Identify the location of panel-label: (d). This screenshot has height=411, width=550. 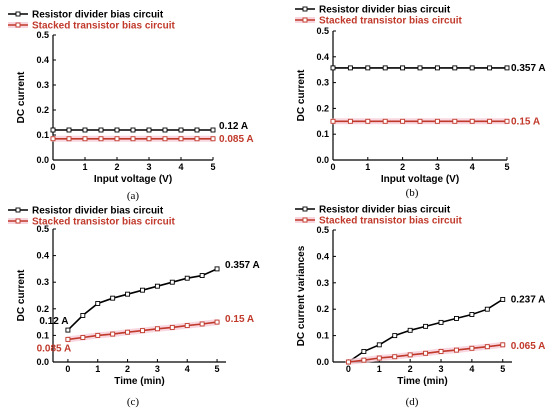
(412, 402).